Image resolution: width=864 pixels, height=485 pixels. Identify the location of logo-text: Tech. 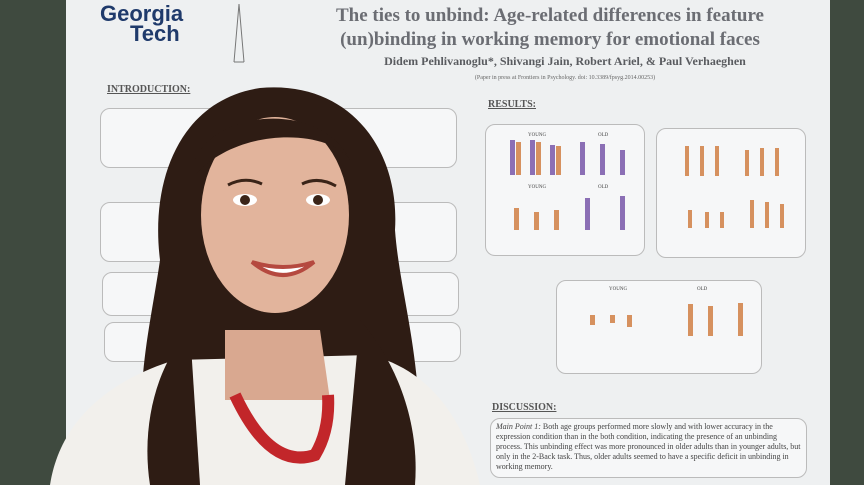
(155, 33).